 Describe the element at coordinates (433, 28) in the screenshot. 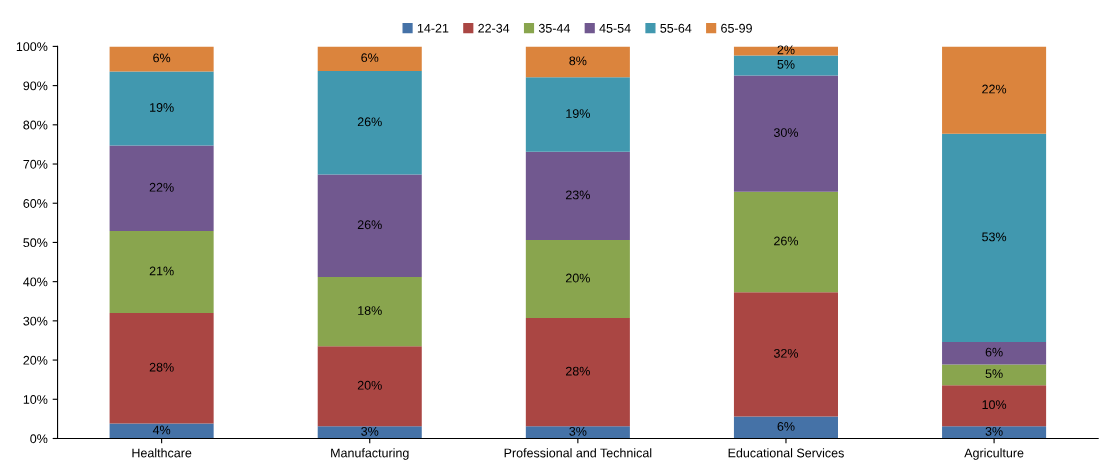

I see `legend-label: 14-21` at that location.